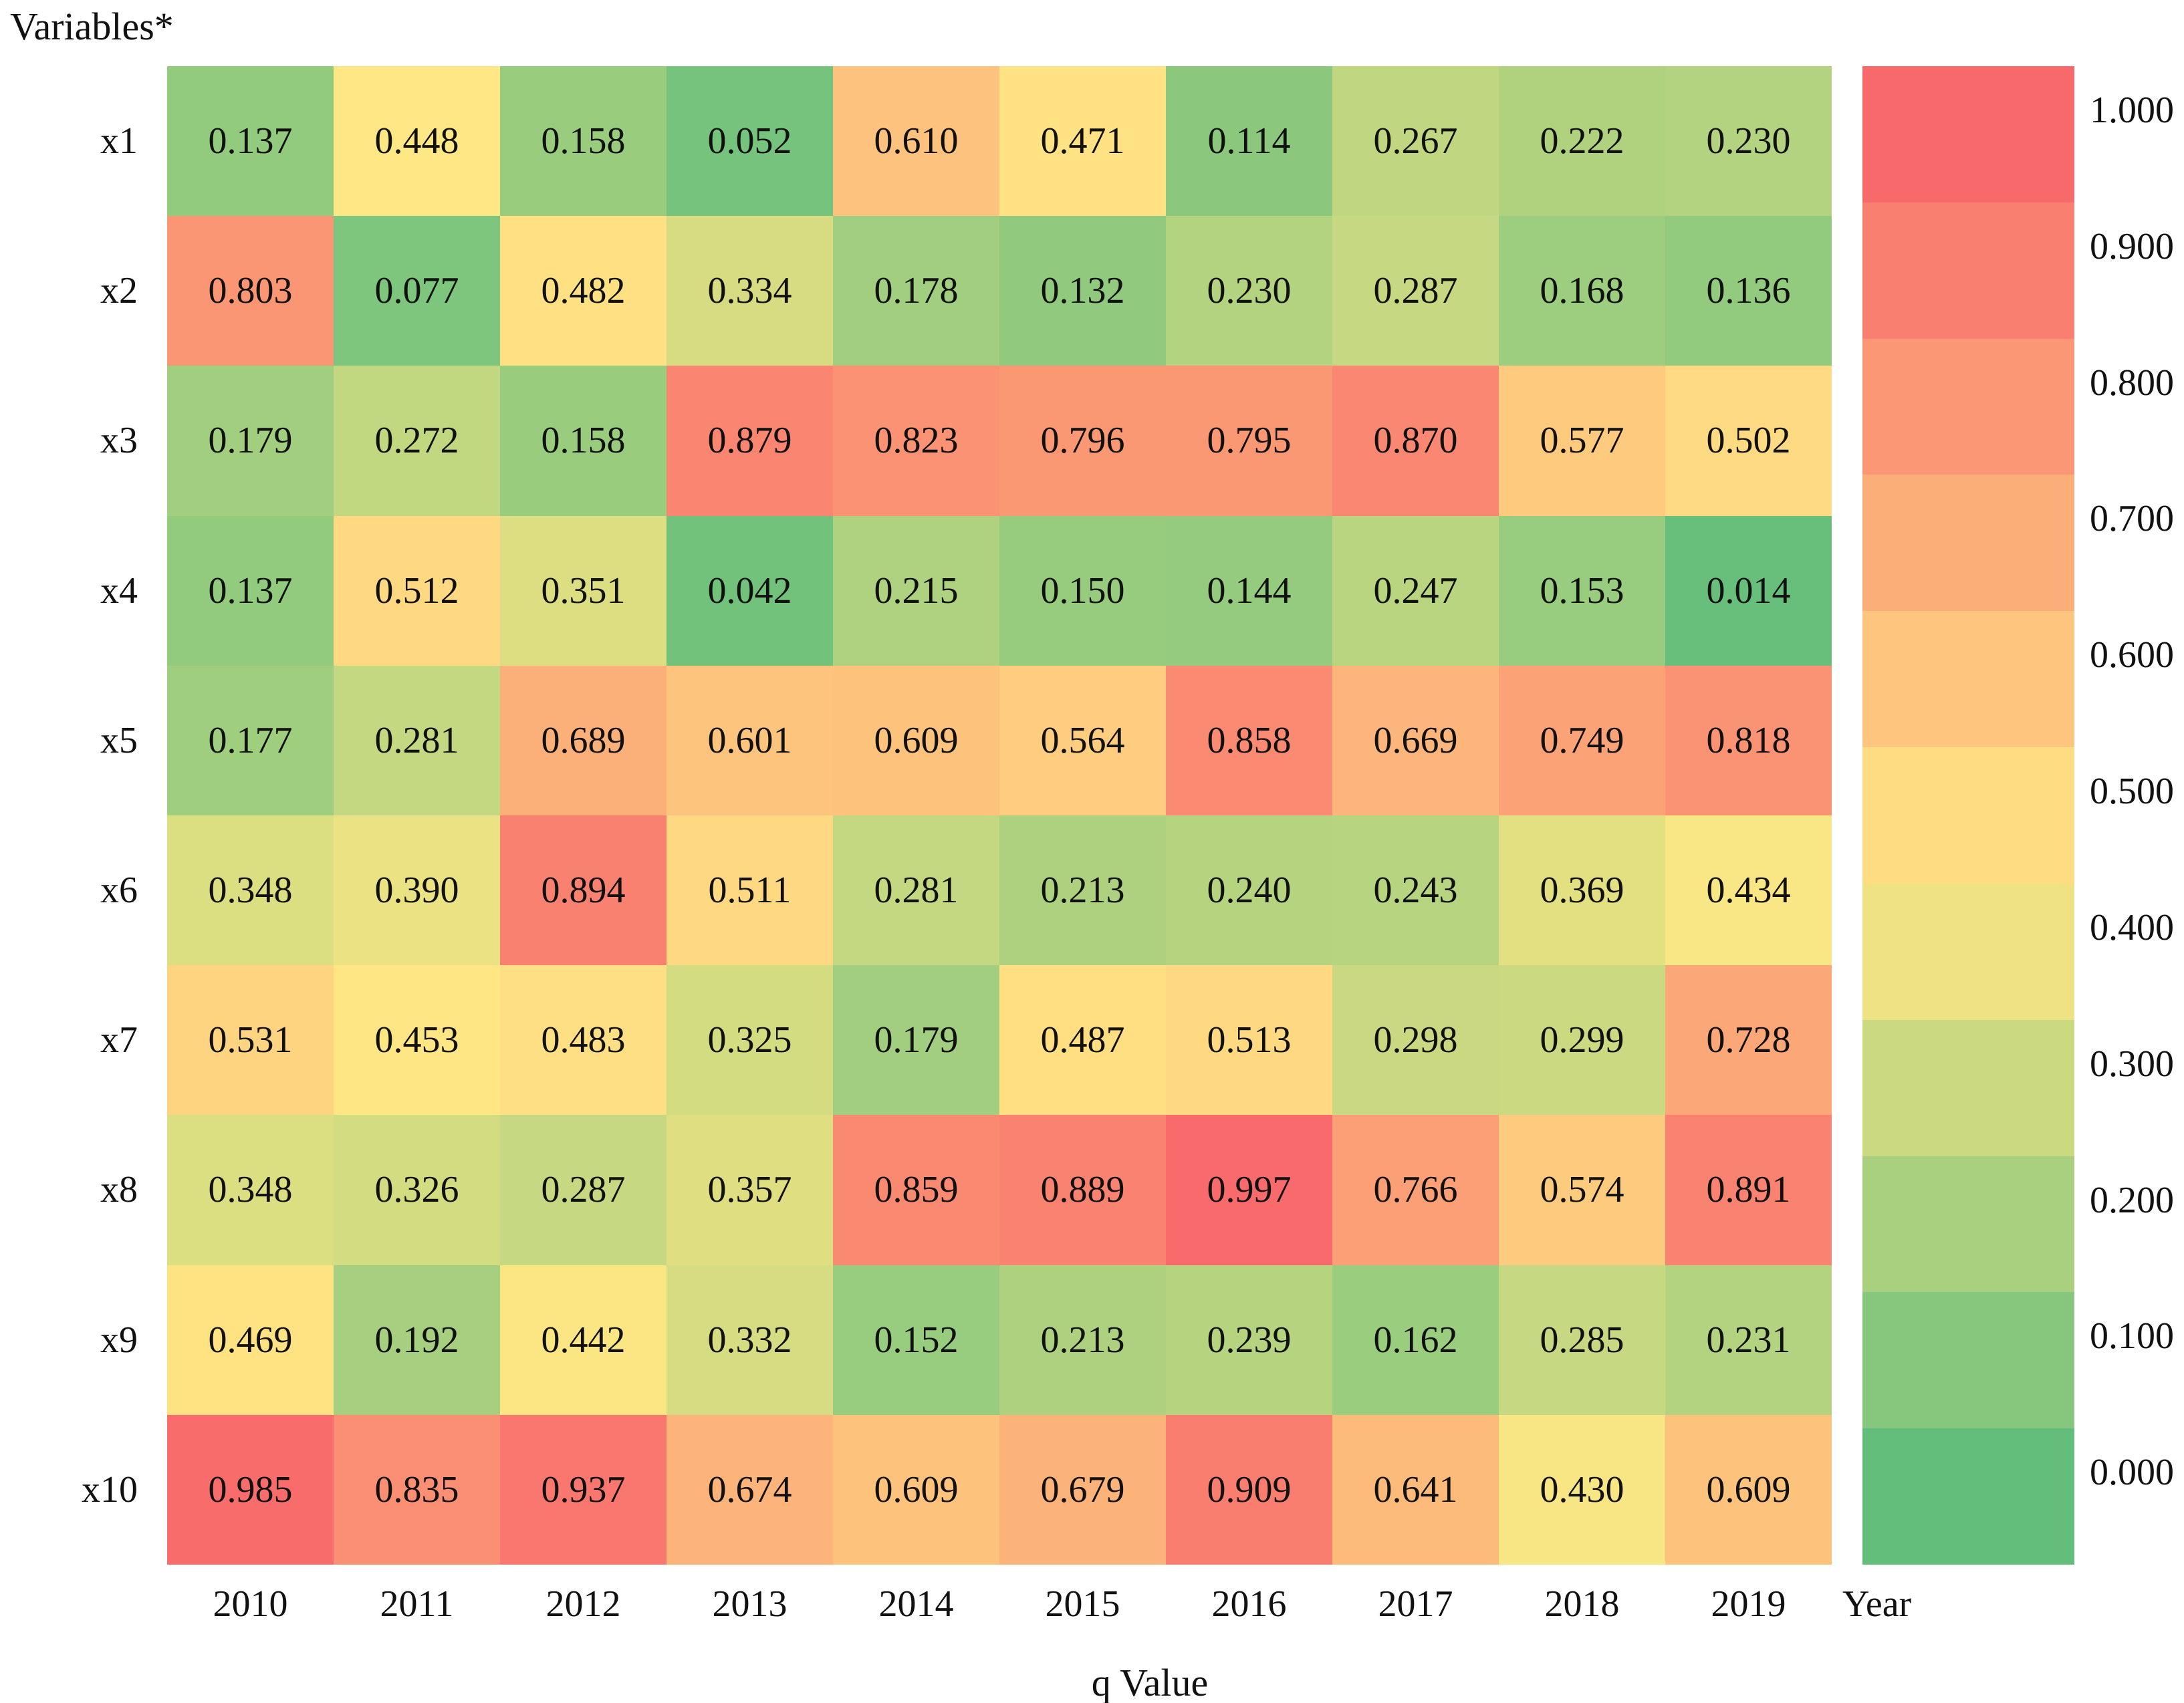 This screenshot has height=1703, width=2184. Describe the element at coordinates (1082, 441) in the screenshot. I see `heatmap-cell: 0.796` at that location.